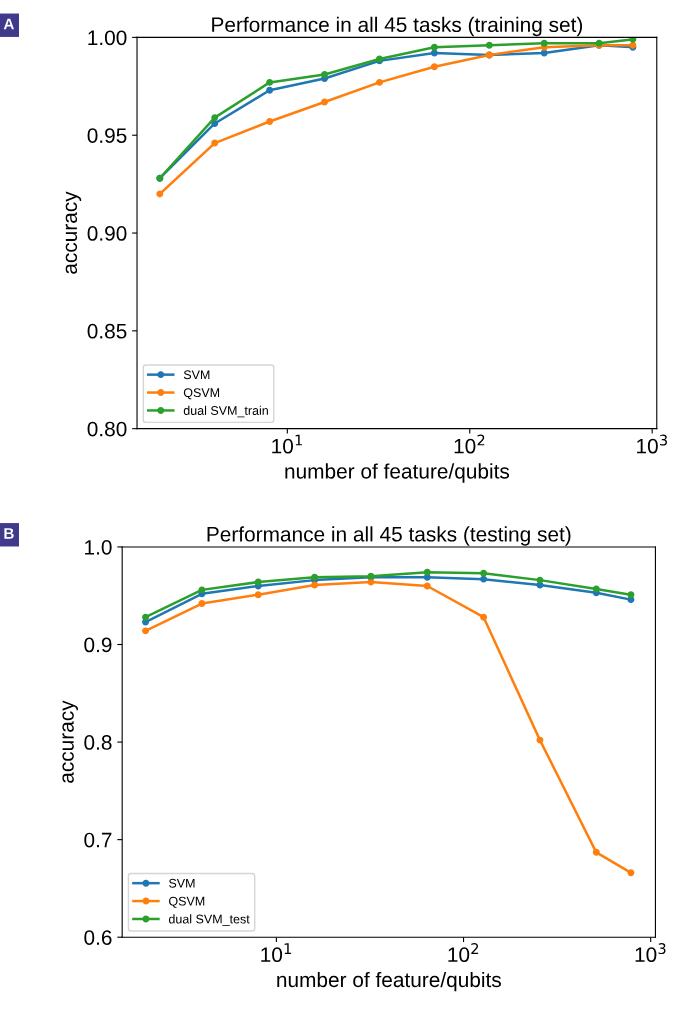 This screenshot has width=675, height=1011. What do you see at coordinates (107, 331) in the screenshot?
I see `y-tick-label: 0.85` at bounding box center [107, 331].